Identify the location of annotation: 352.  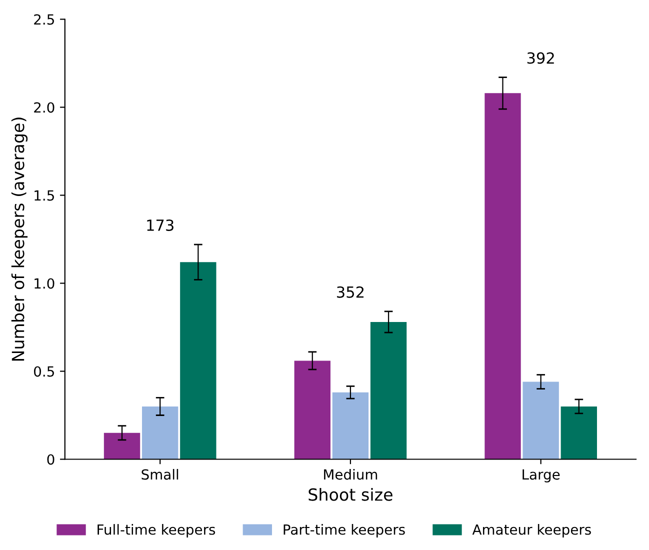
(350, 292).